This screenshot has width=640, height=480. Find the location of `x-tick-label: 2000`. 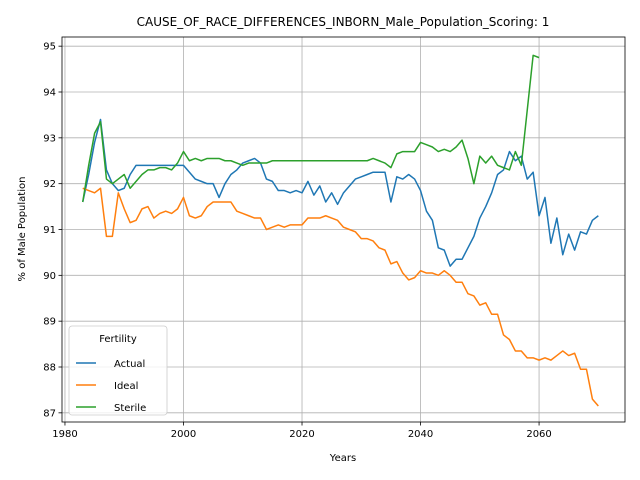

x-tick-label: 2000 is located at coordinates (183, 434).